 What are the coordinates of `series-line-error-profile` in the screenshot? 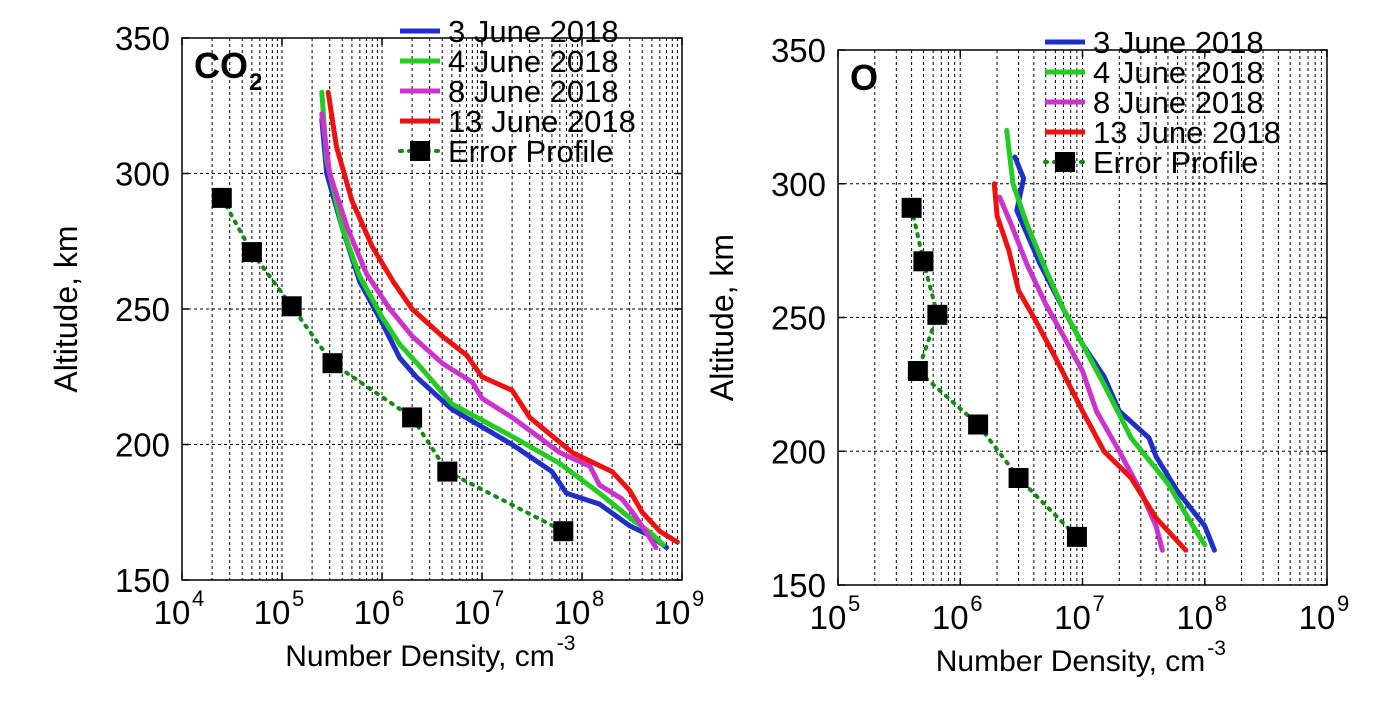 It's located at (994, 372).